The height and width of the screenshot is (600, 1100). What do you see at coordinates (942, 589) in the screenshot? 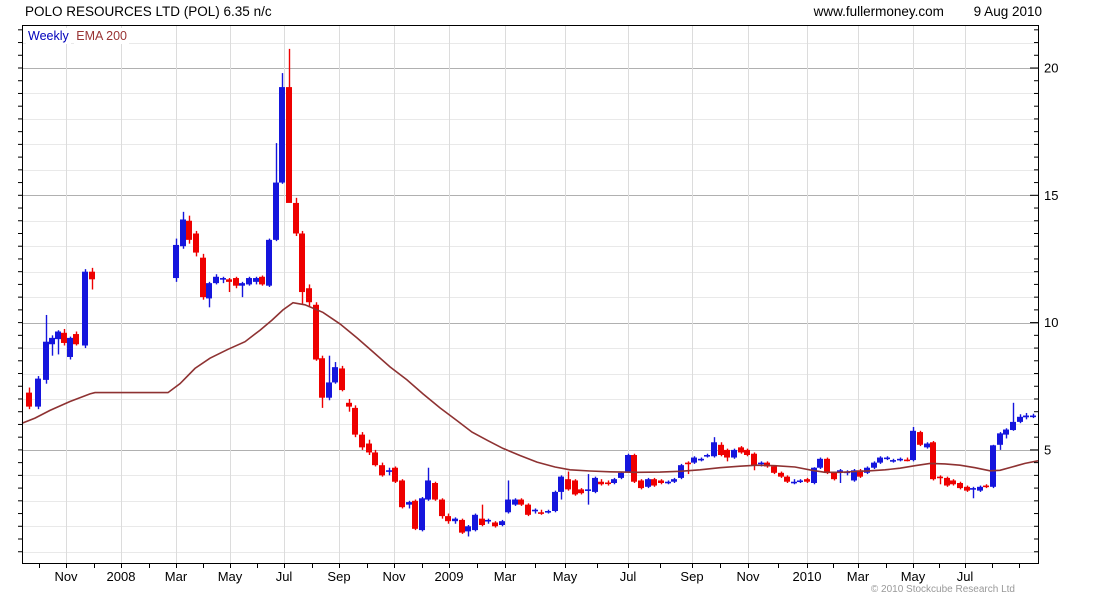
I see `copyright-label: © 2010 Stockcube Research Ltd` at bounding box center [942, 589].